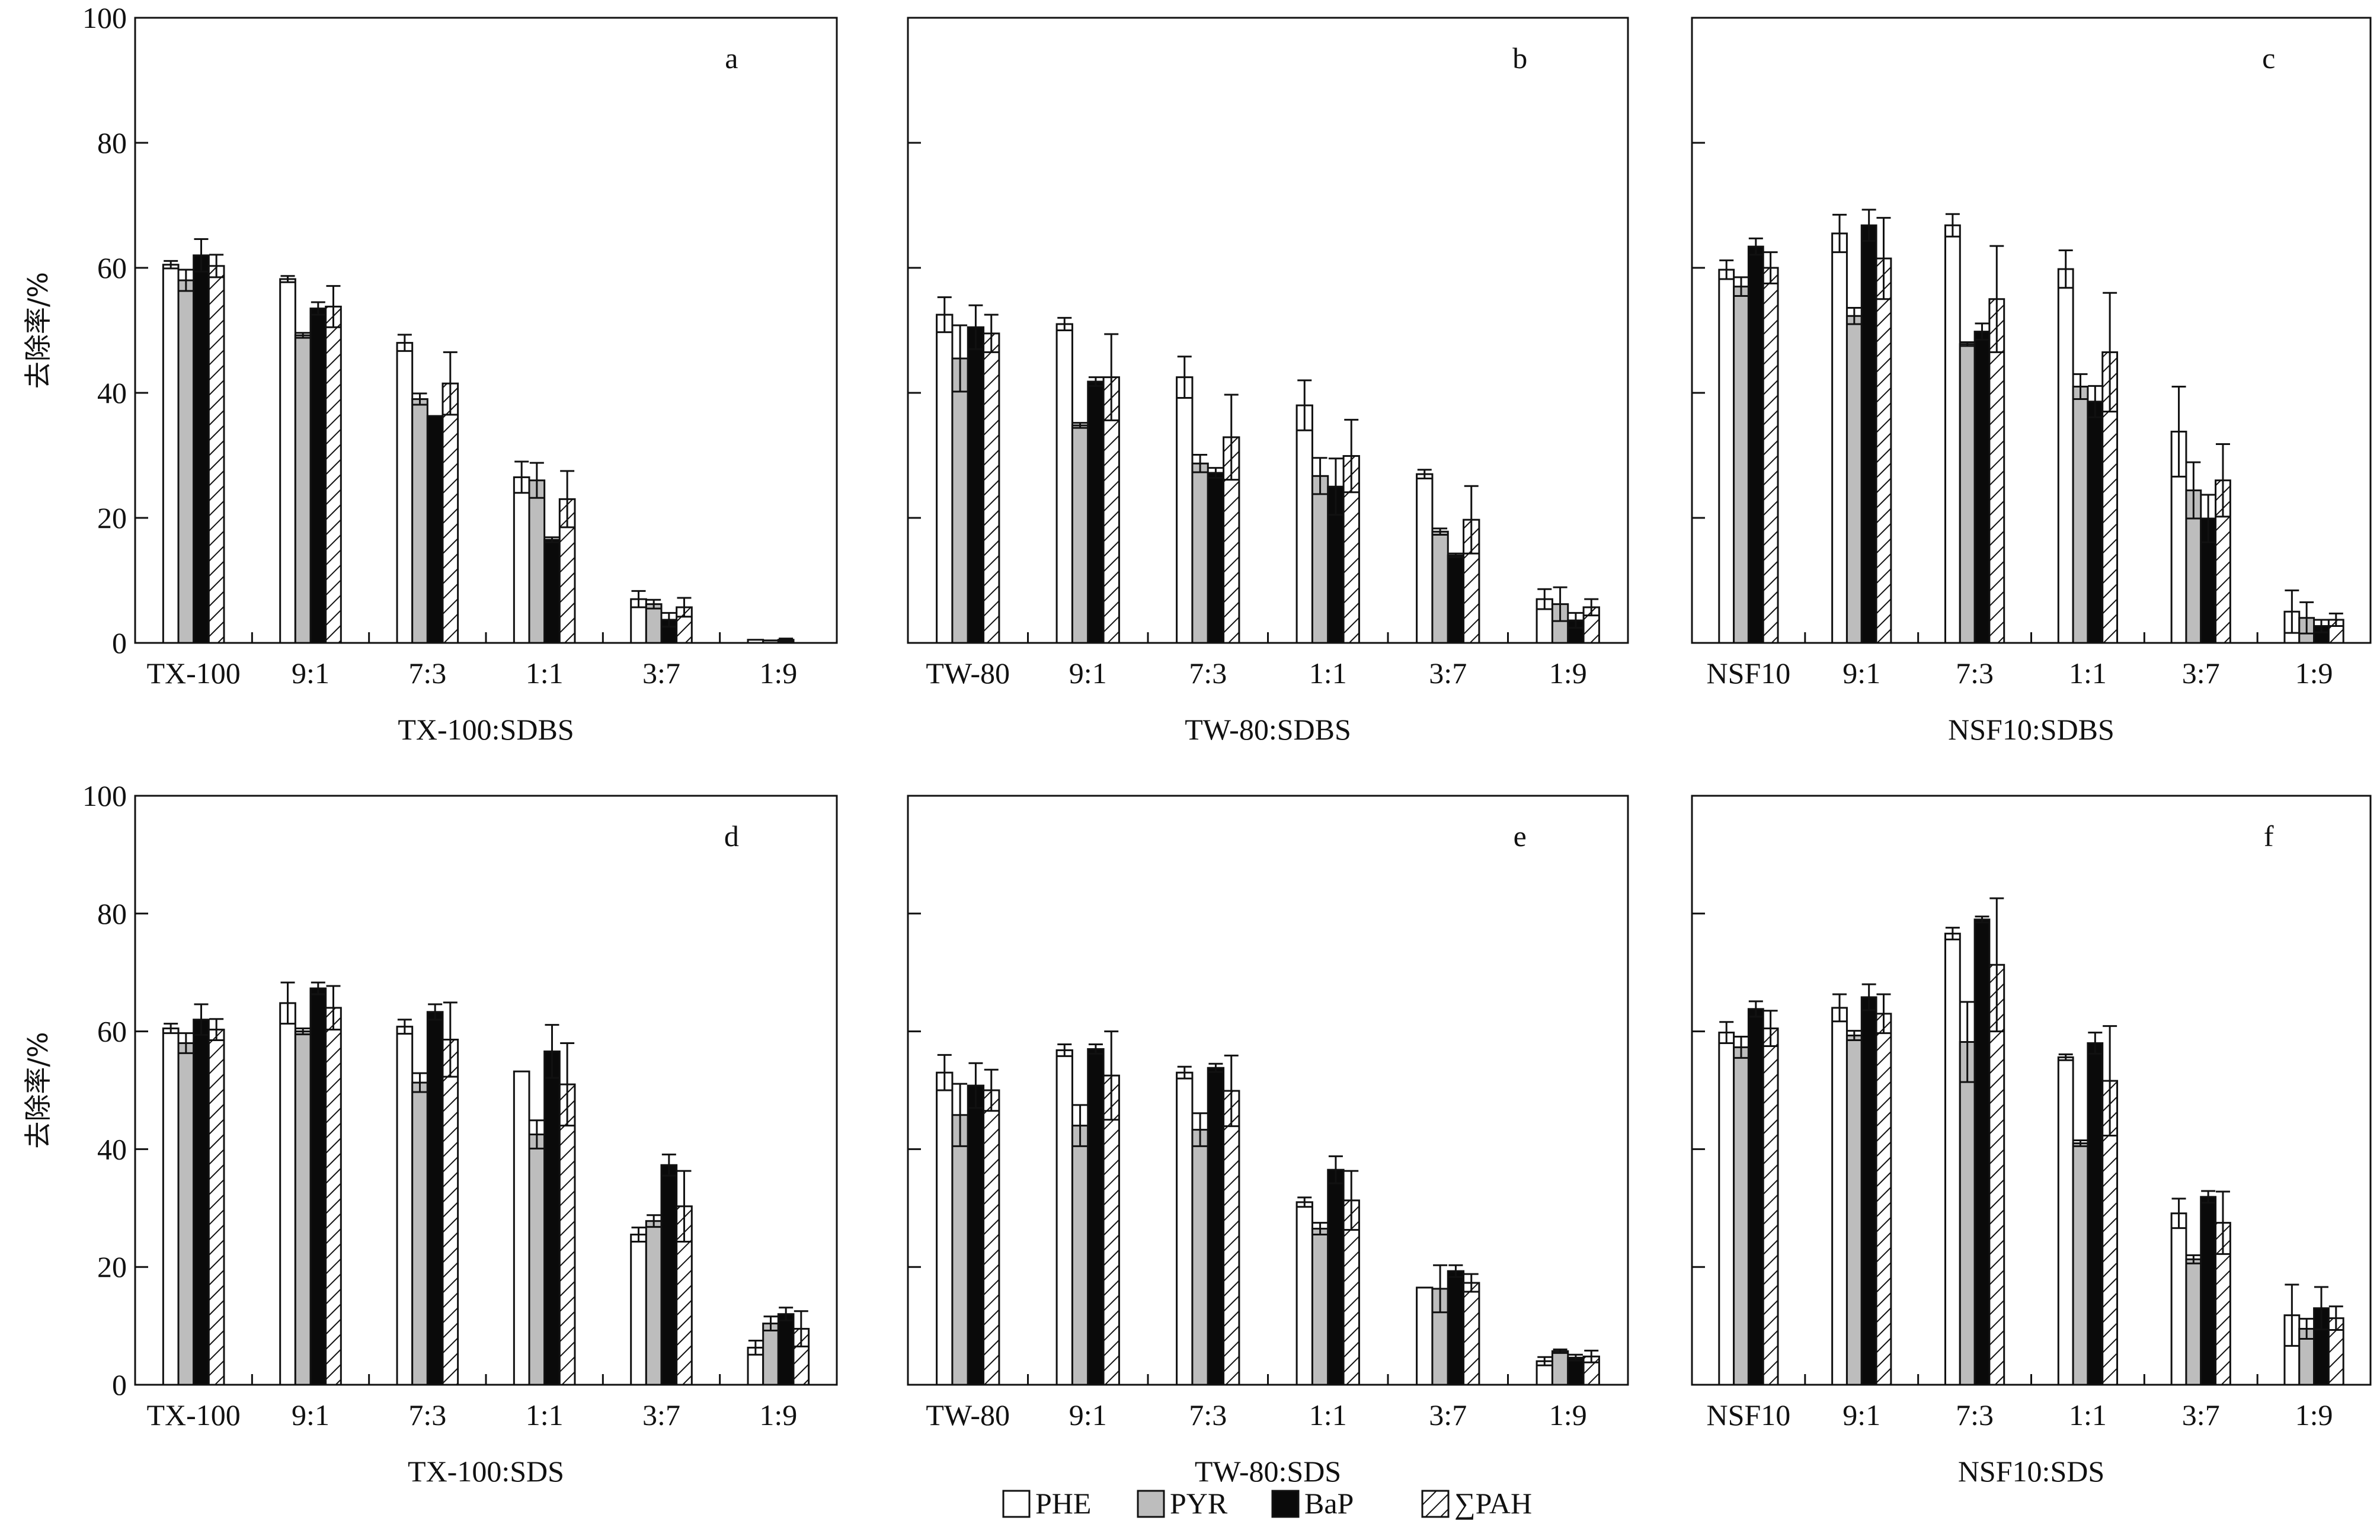 The width and height of the screenshot is (2380, 1540). I want to click on panel-f: f NSF10 9:1 7:3 1:1 3:7 1:9 NSF10:SDS, so click(2031, 1141).